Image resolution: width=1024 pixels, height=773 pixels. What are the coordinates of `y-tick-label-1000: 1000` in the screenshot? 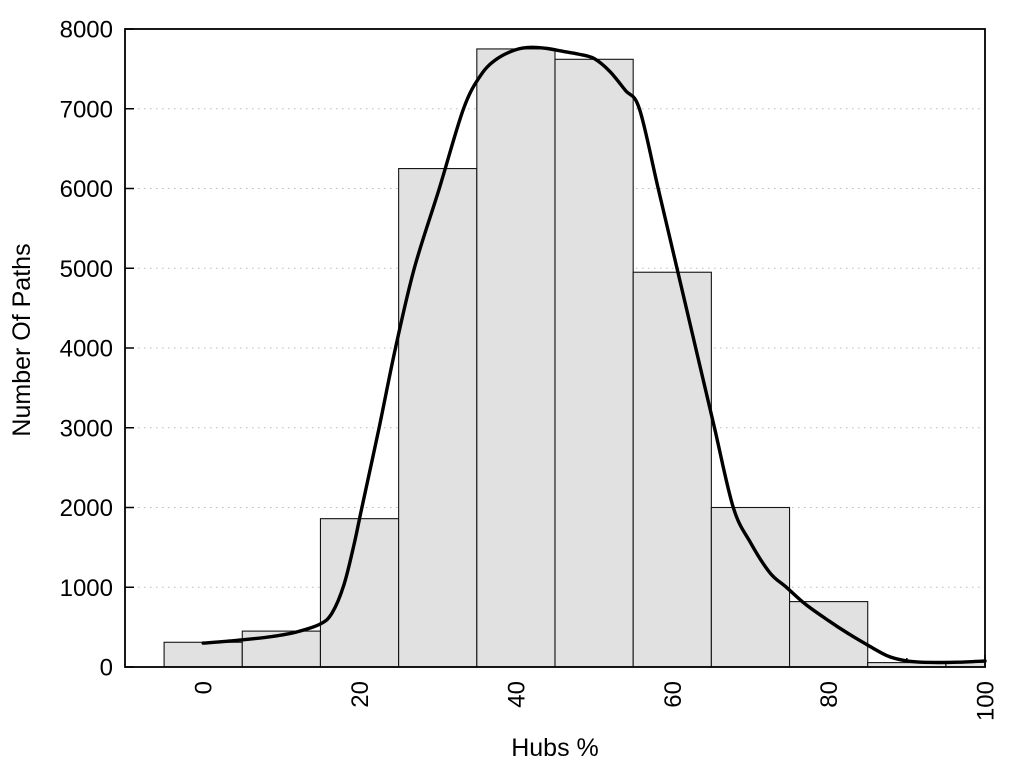 It's located at (86, 588).